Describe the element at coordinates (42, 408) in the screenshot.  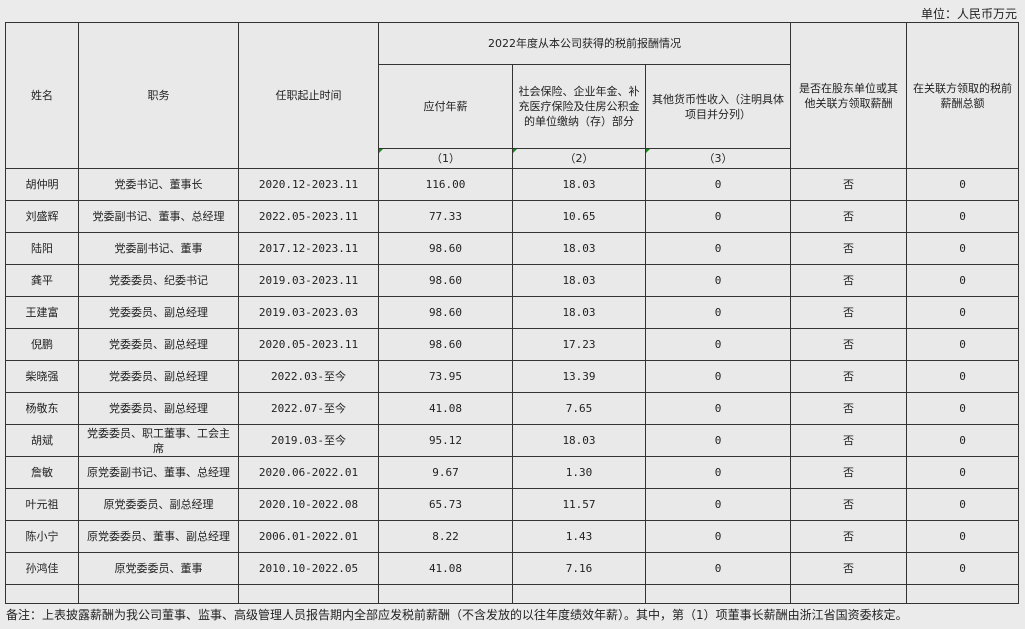
I see `cell-name: 杨敬东` at that location.